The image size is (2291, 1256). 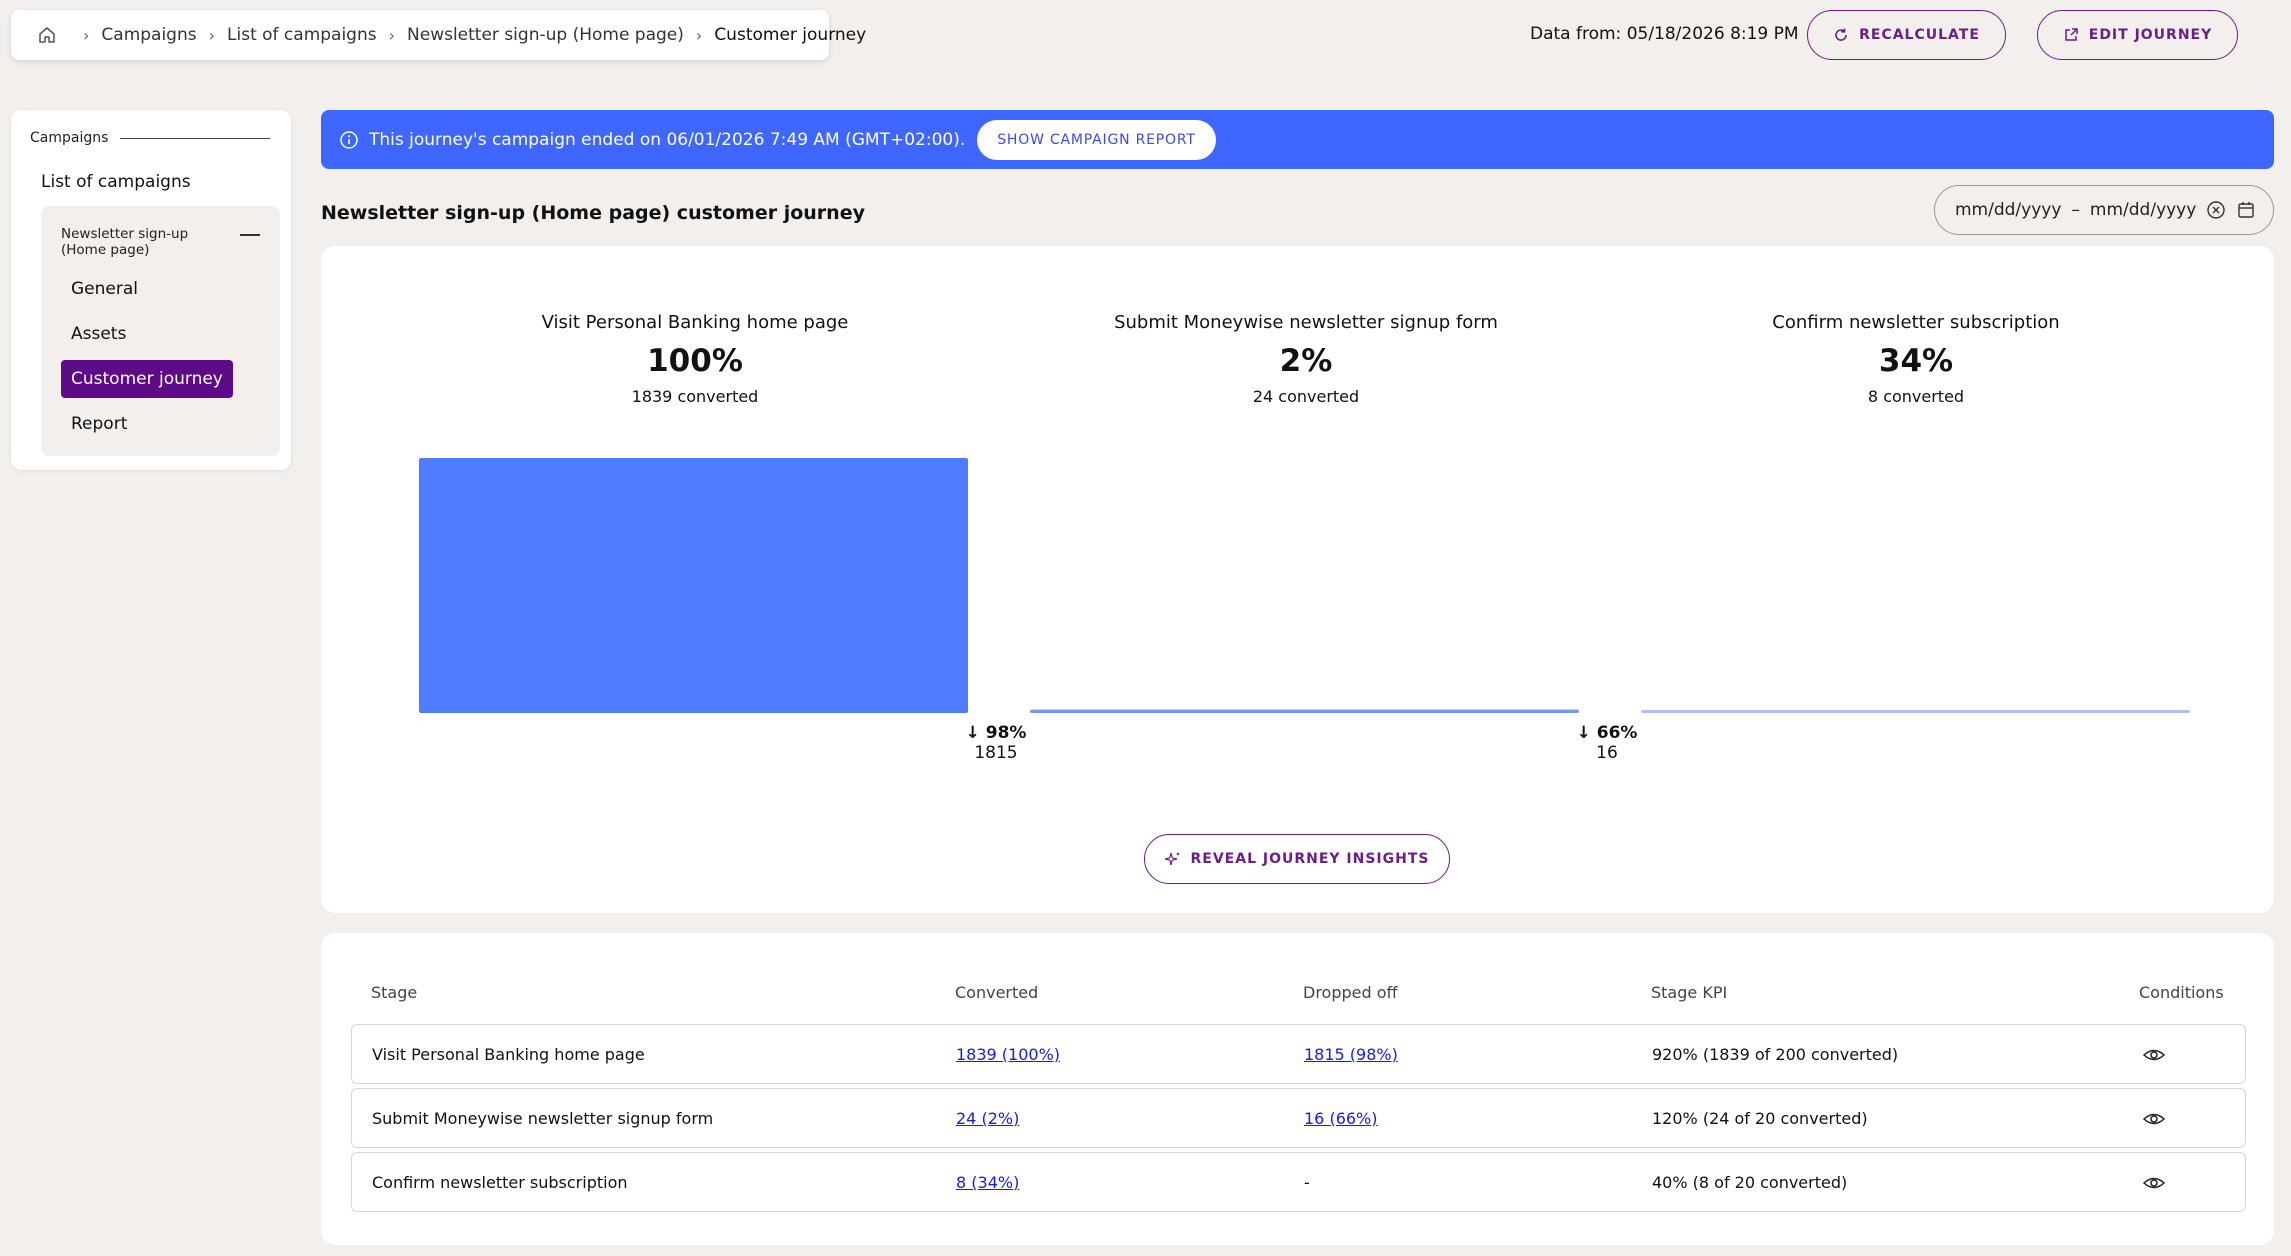 What do you see at coordinates (394, 992) in the screenshot?
I see `header-stage: Stage` at bounding box center [394, 992].